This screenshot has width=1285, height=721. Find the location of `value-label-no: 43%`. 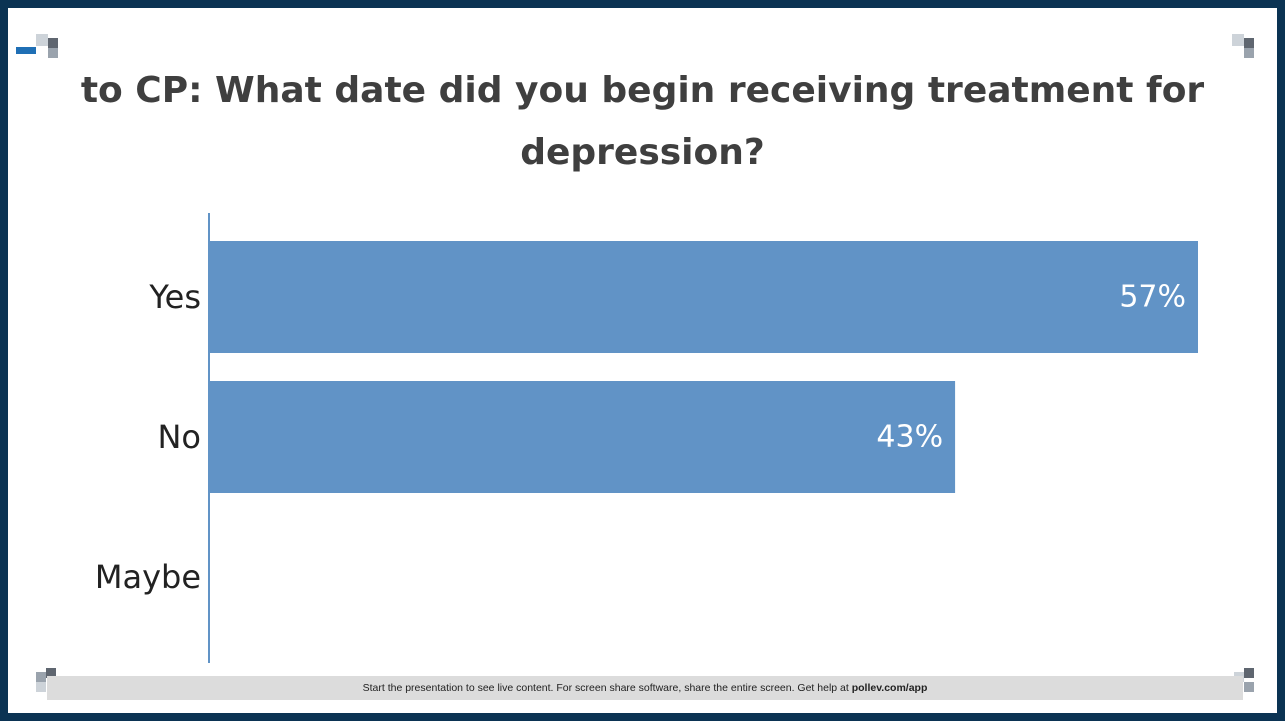

value-label-no: 43% is located at coordinates (909, 437).